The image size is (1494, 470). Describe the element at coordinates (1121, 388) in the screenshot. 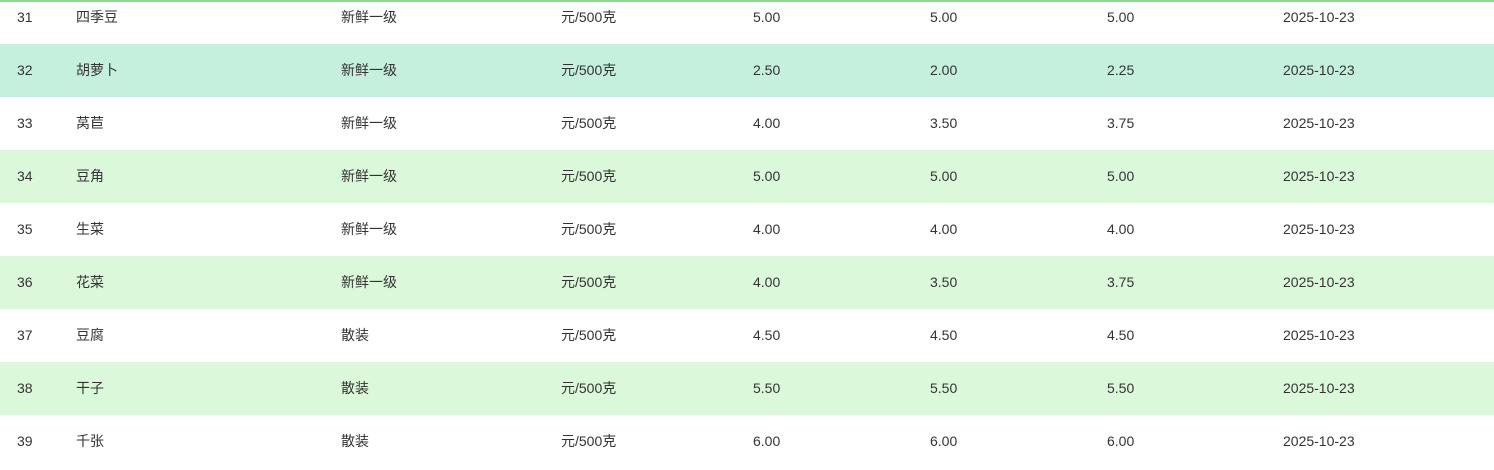

I see `avg-price-cell: 5.50` at that location.